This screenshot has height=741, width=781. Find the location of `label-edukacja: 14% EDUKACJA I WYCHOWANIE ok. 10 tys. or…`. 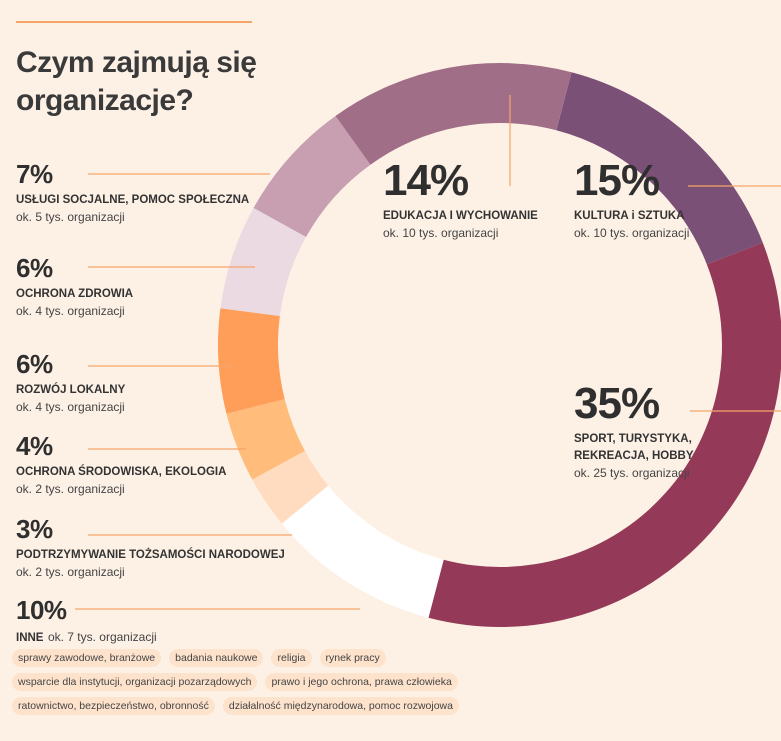

label-edukacja: 14% EDUKACJA I WYCHOWANIE ok. 10 tys. or… is located at coordinates (460, 198).